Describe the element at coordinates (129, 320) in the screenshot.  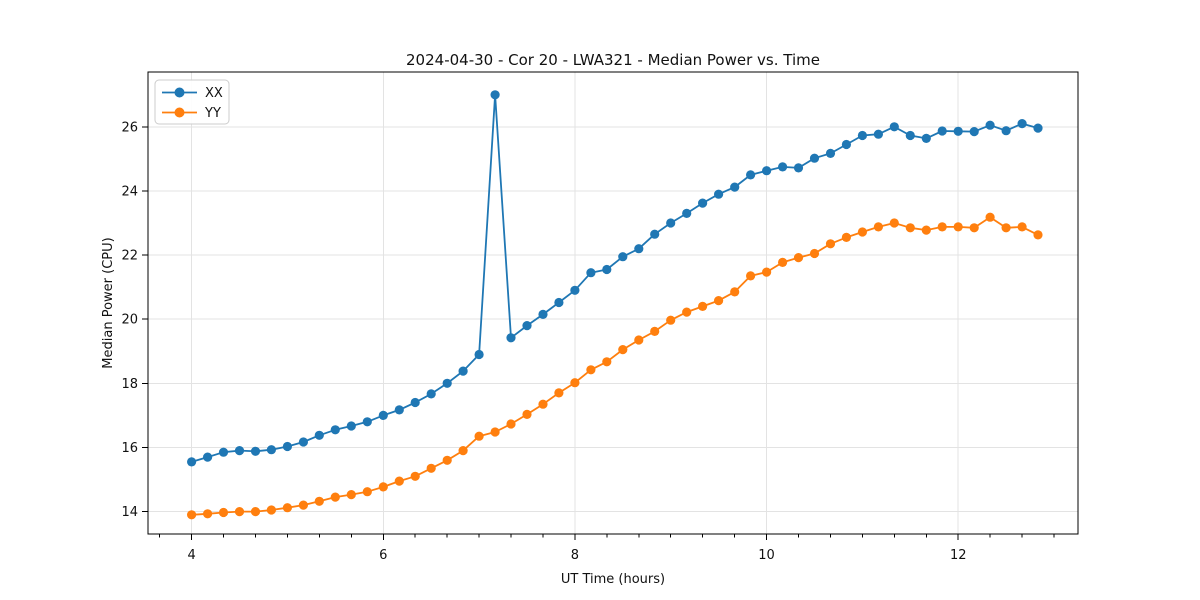
I see `y-tick-label: 20` at that location.